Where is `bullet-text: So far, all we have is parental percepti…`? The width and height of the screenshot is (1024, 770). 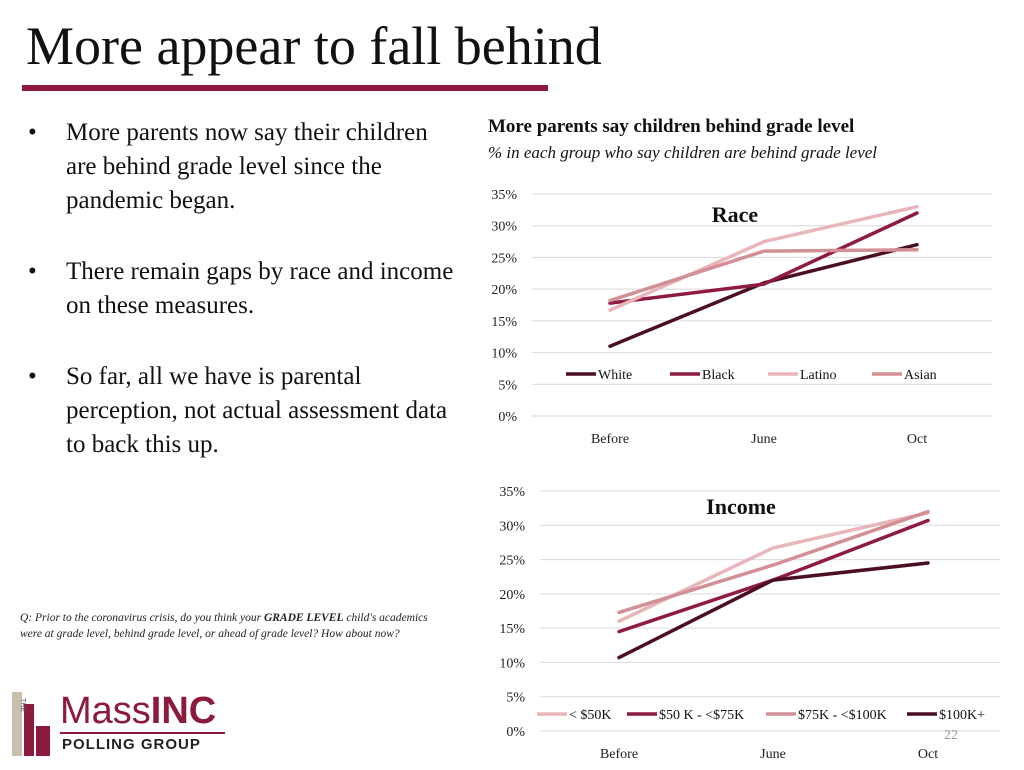 bullet-text: So far, all we have is parental percepti… is located at coordinates (257, 410).